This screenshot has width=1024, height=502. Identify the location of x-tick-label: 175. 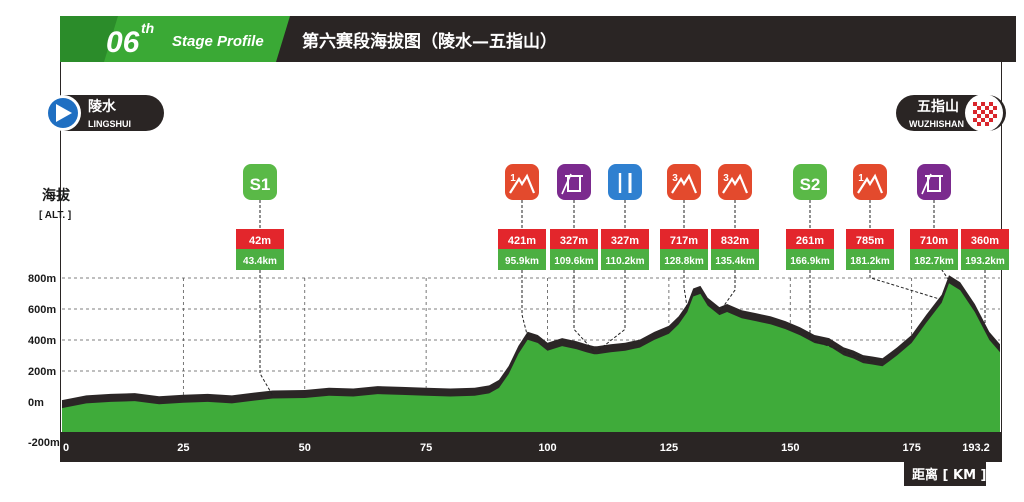
(911, 448).